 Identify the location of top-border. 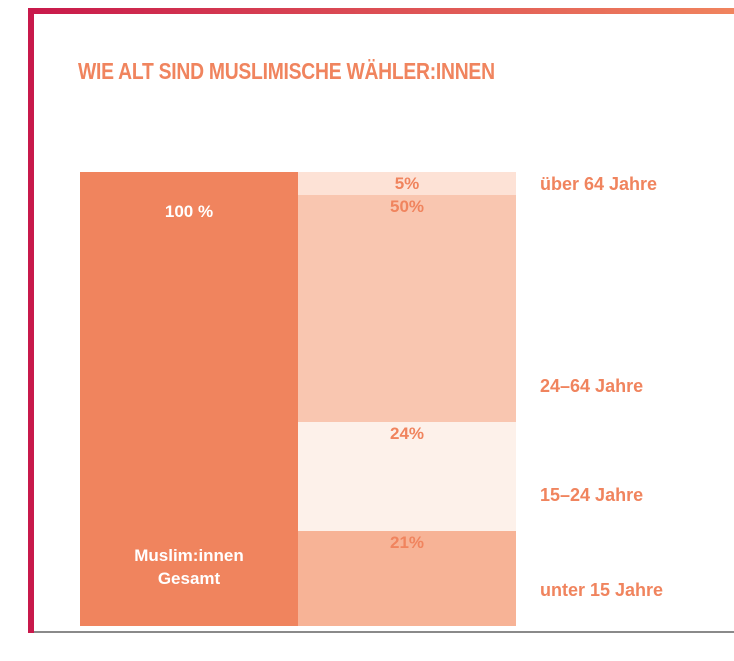
(381, 11).